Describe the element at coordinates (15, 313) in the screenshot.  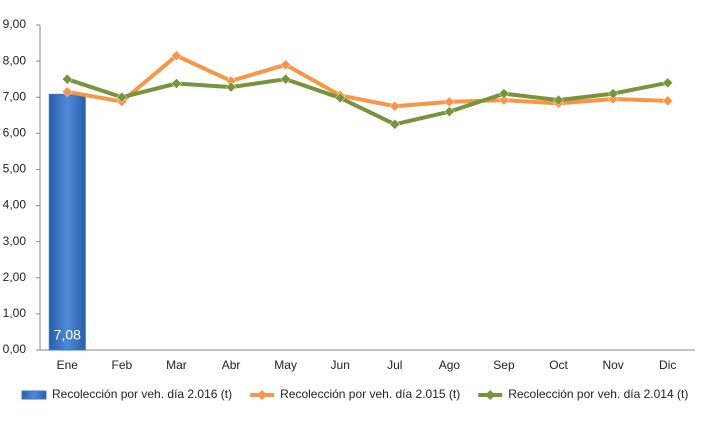
I see `y-tick-label: 1,00` at that location.